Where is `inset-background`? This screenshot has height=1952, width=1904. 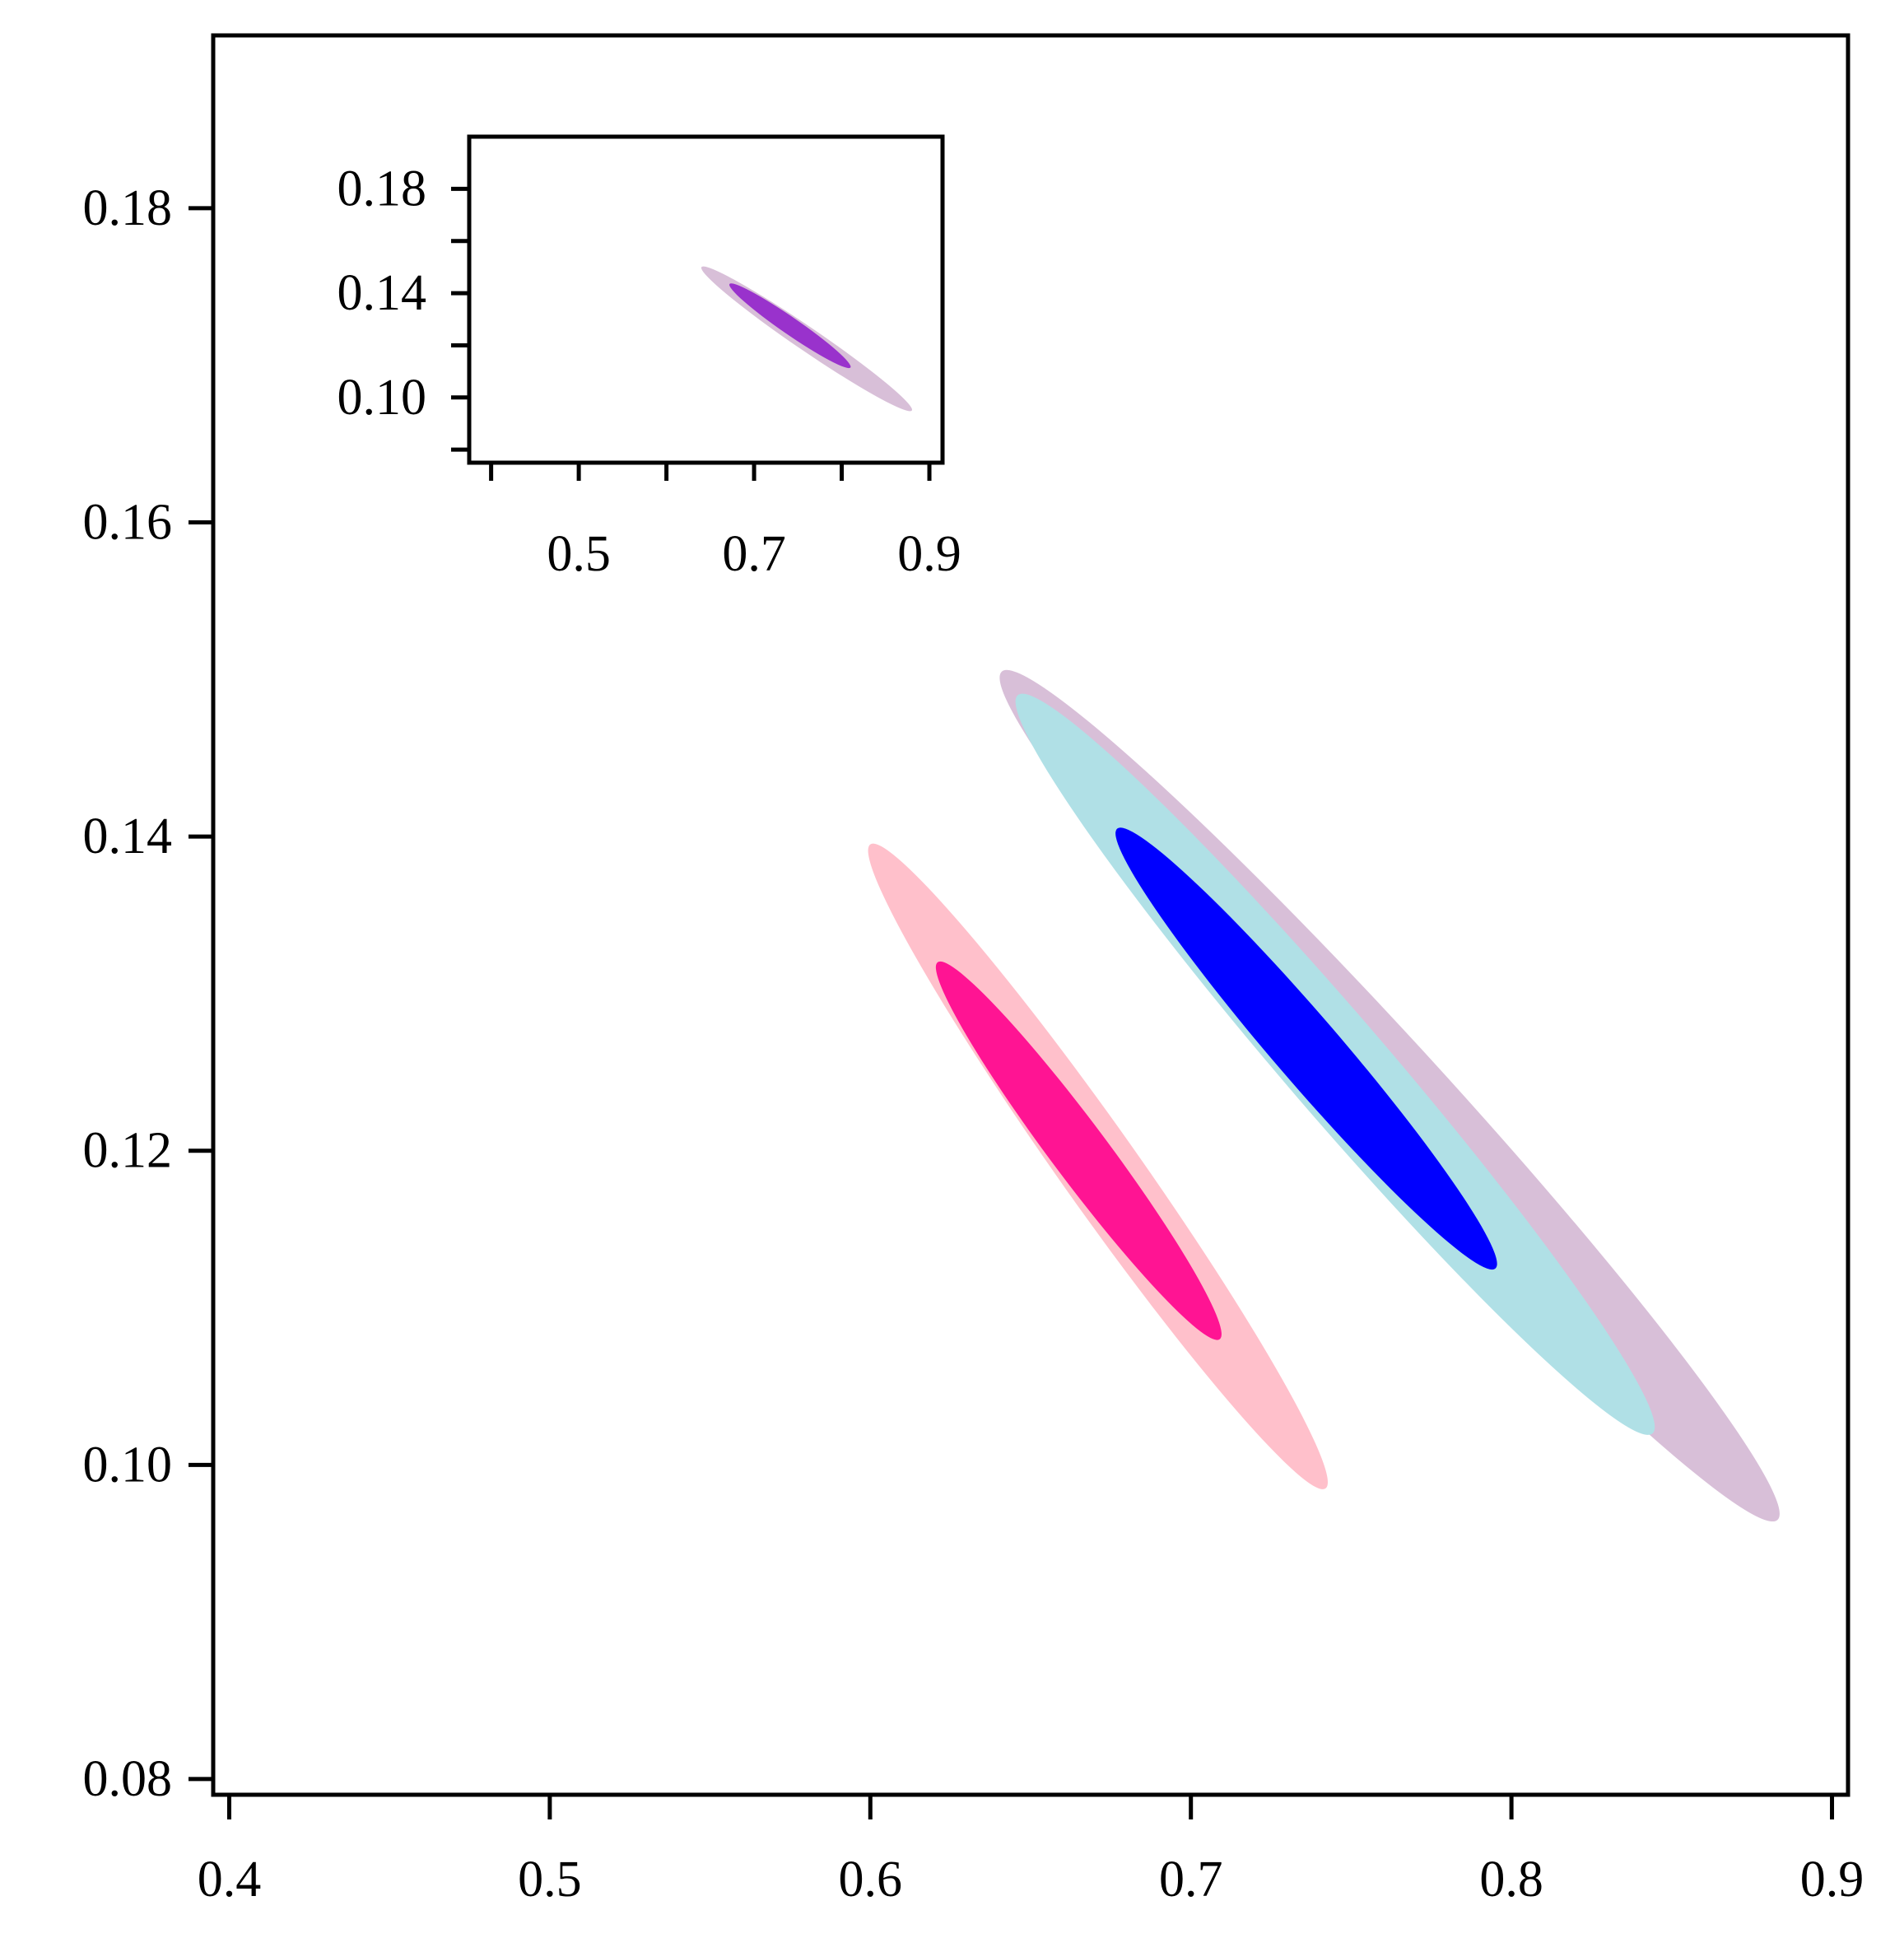
inset-background is located at coordinates (706, 300).